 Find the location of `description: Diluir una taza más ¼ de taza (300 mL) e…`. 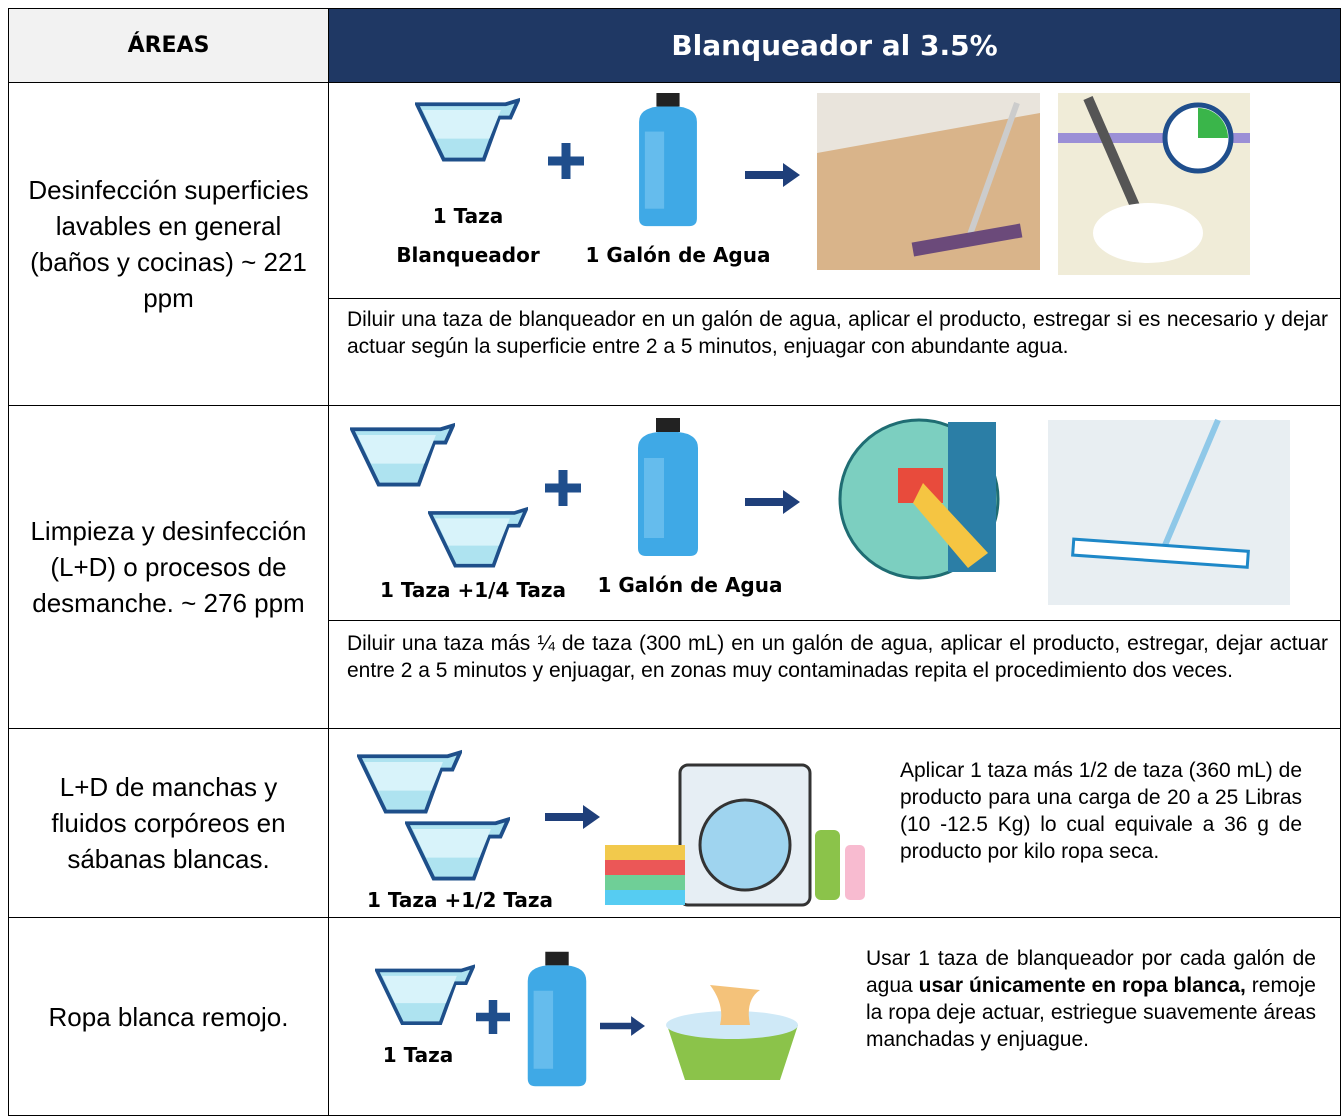

description: Diluir una taza más ¼ de taza (300 mL) e… is located at coordinates (834, 674).